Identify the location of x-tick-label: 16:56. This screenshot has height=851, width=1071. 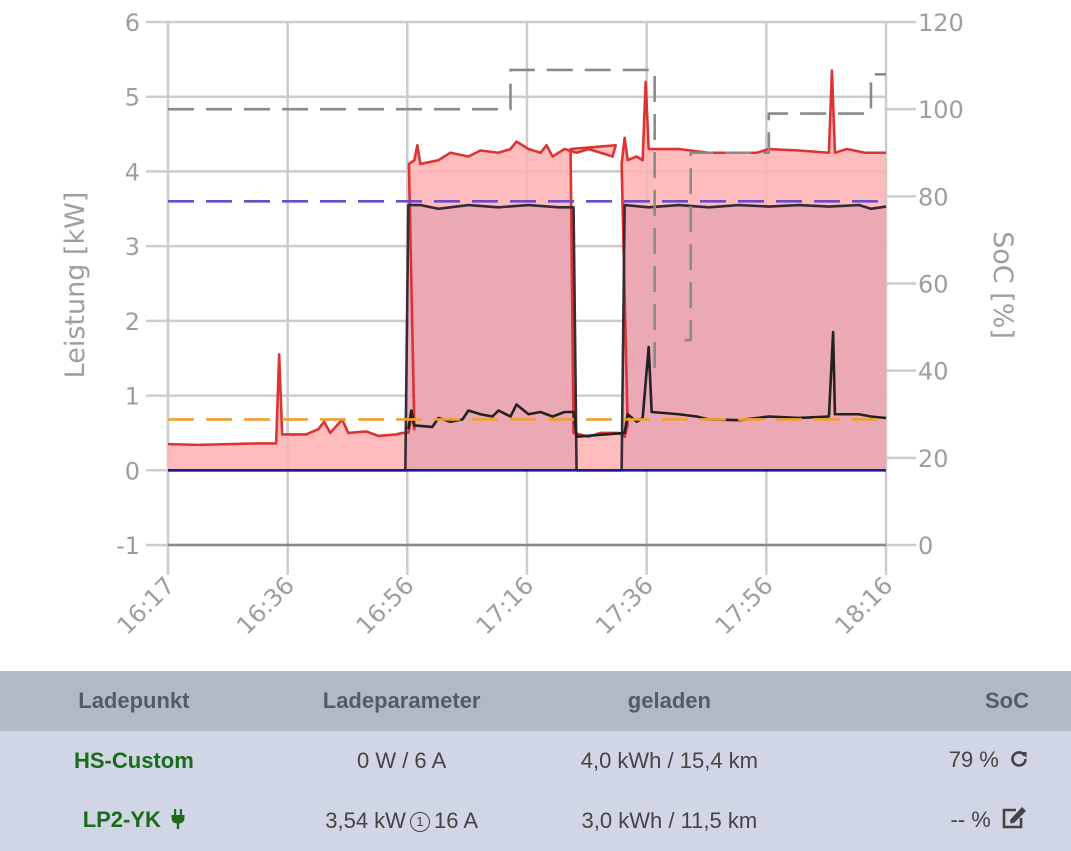
(385, 605).